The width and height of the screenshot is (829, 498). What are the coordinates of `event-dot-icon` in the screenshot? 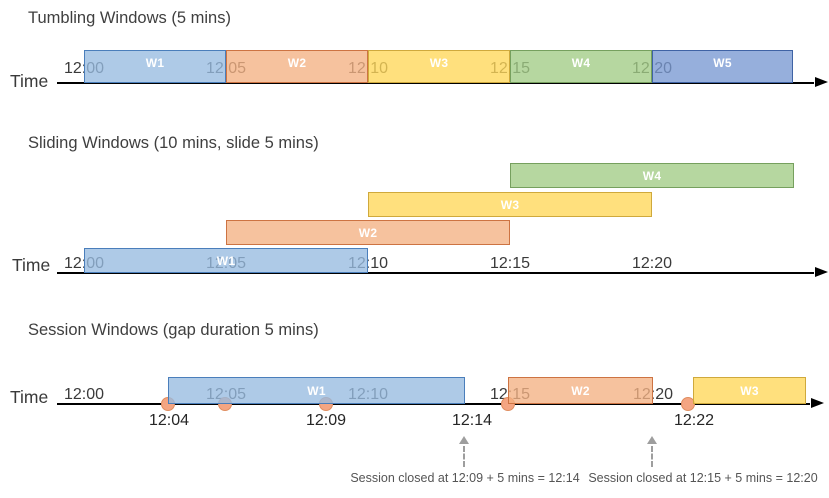 It's located at (688, 404).